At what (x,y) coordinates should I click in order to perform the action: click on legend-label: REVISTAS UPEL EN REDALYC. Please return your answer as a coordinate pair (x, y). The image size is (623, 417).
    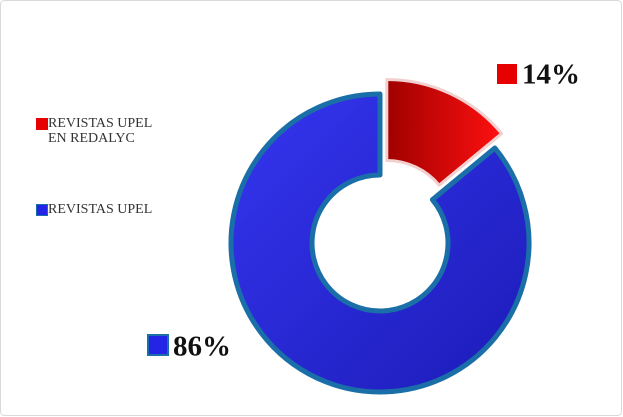
    Looking at the image, I should click on (100, 131).